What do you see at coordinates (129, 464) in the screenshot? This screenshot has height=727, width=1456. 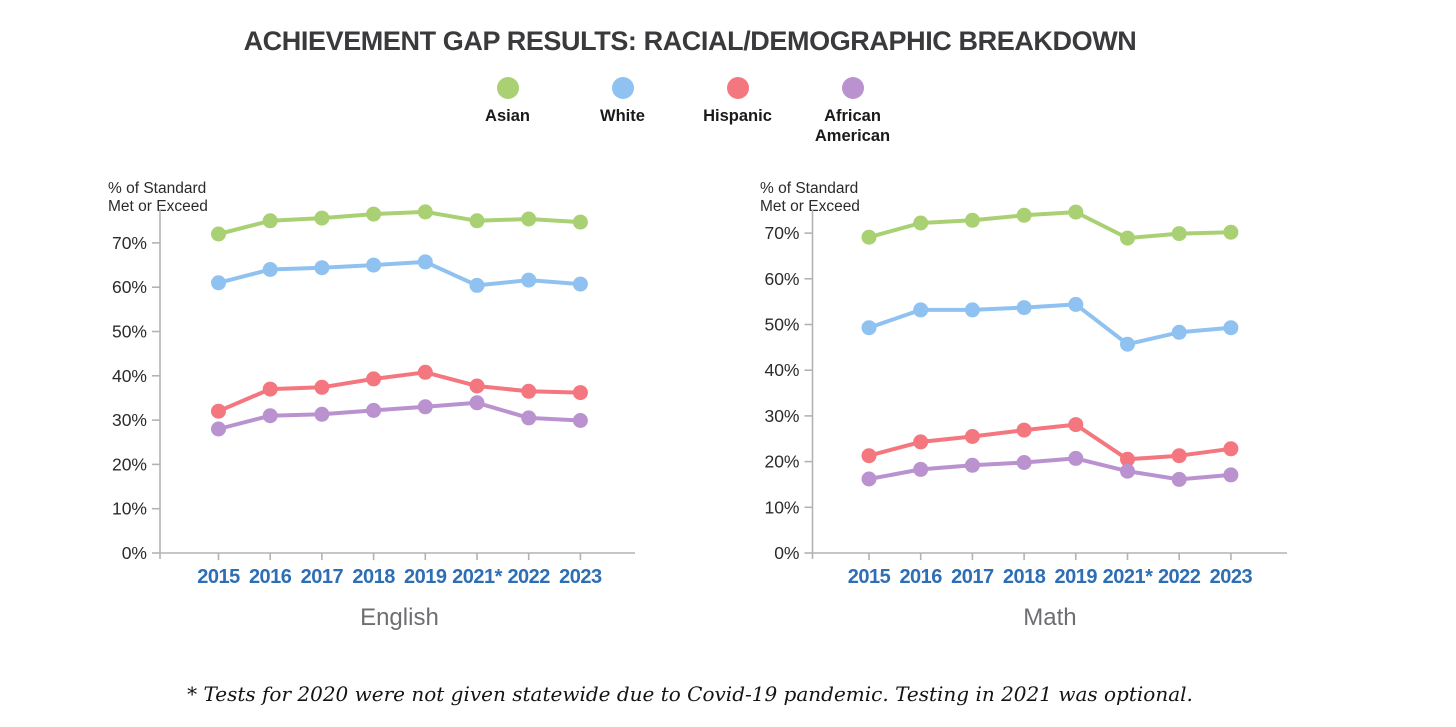 I see `y-tick-label: 20%` at bounding box center [129, 464].